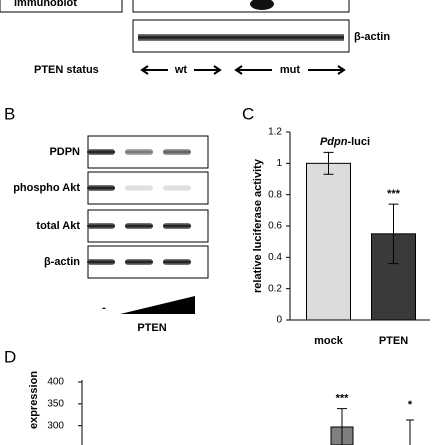 The image size is (445, 445). I want to click on error-bar-stub, so click(410, 432).